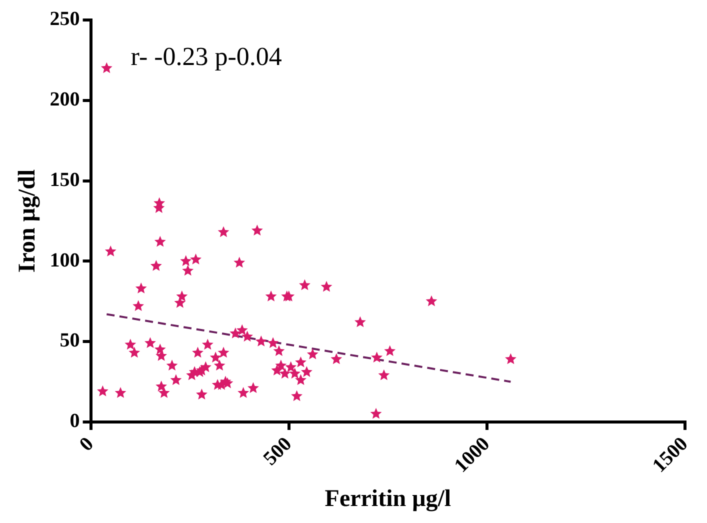  Describe the element at coordinates (65, 19) in the screenshot. I see `y-tick-label: 250` at that location.